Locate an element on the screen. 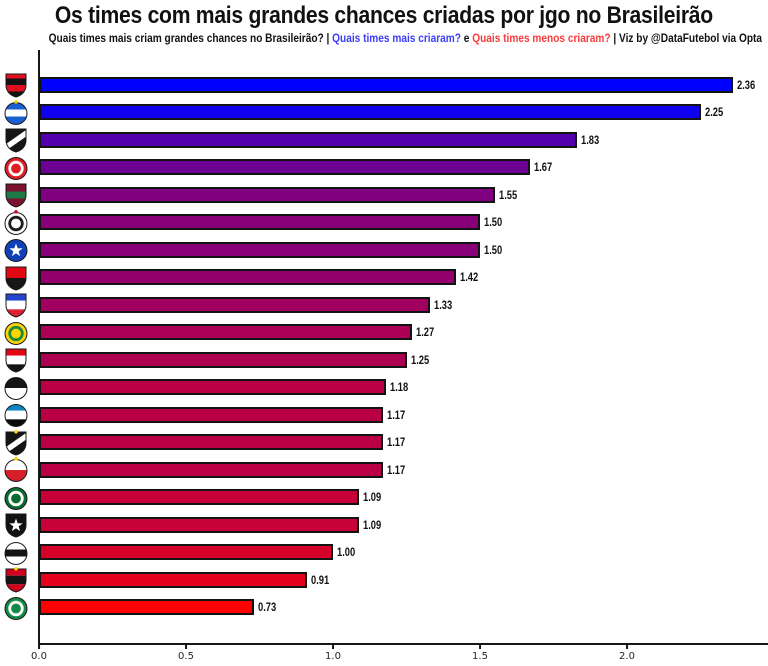 This screenshot has width=768, height=666. corinthians-logo is located at coordinates (16, 222).